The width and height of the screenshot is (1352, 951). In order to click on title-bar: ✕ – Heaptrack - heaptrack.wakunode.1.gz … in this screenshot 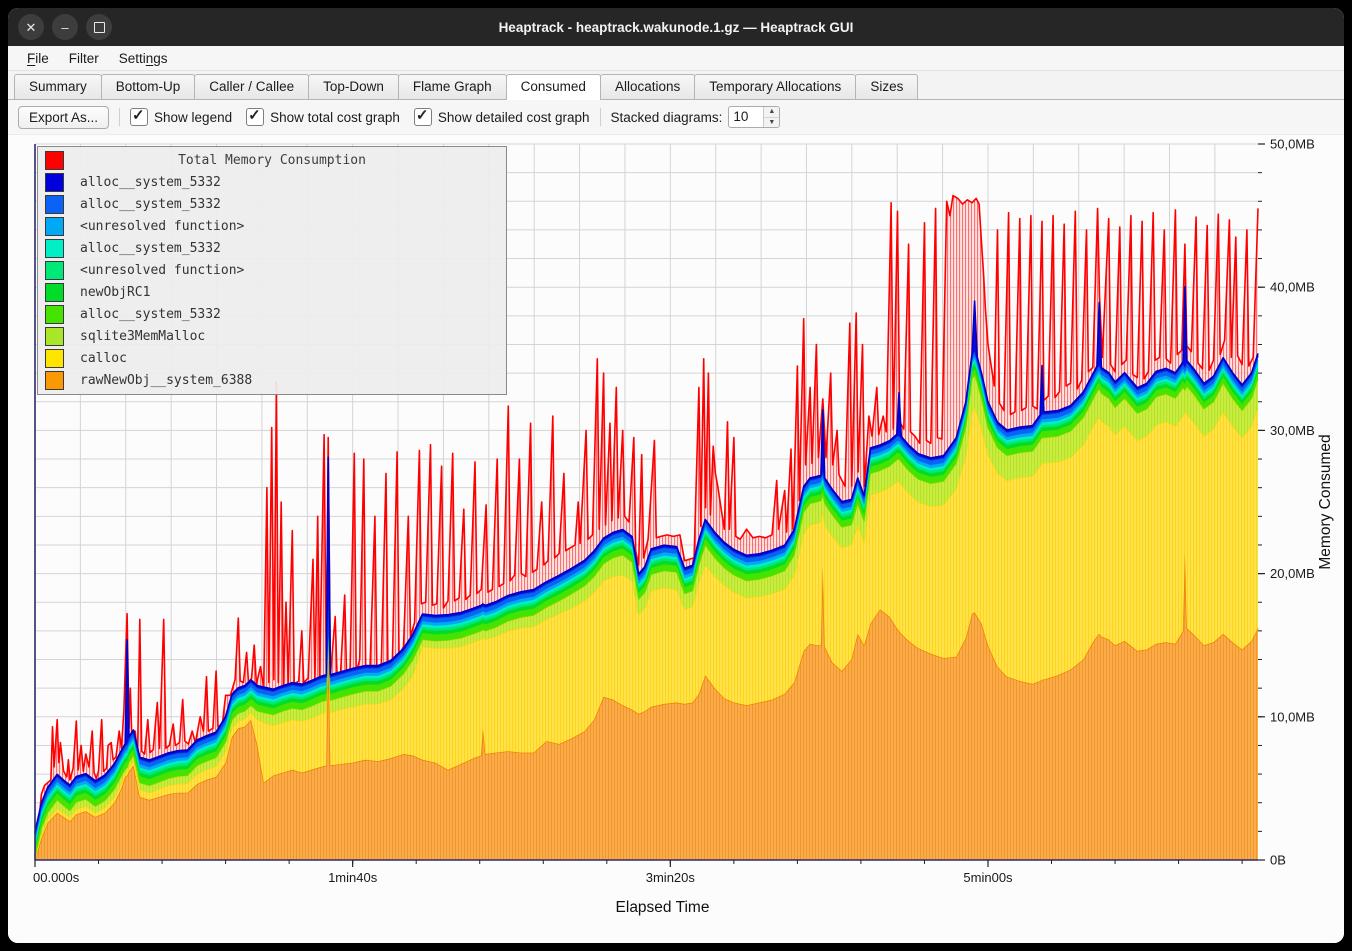, I will do `click(676, 27)`.